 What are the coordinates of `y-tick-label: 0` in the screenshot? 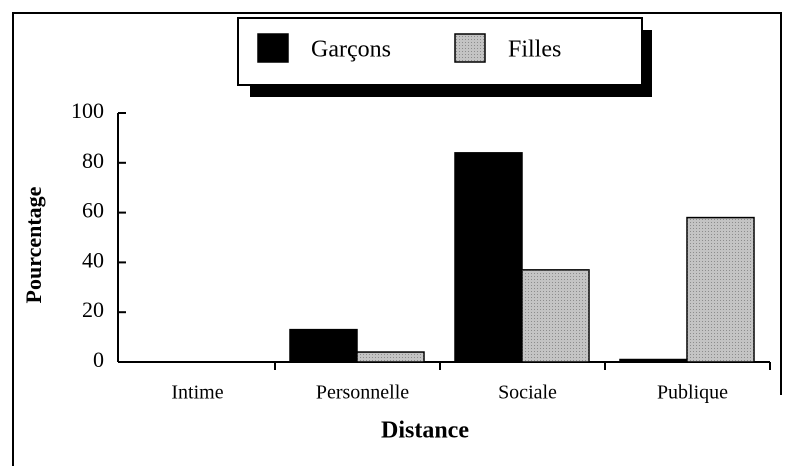 It's located at (98, 359).